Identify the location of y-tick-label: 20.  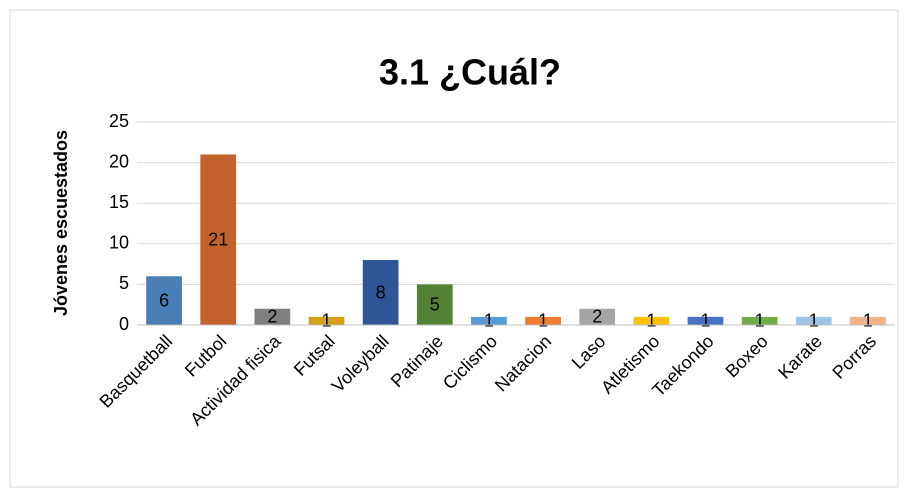
(119, 161).